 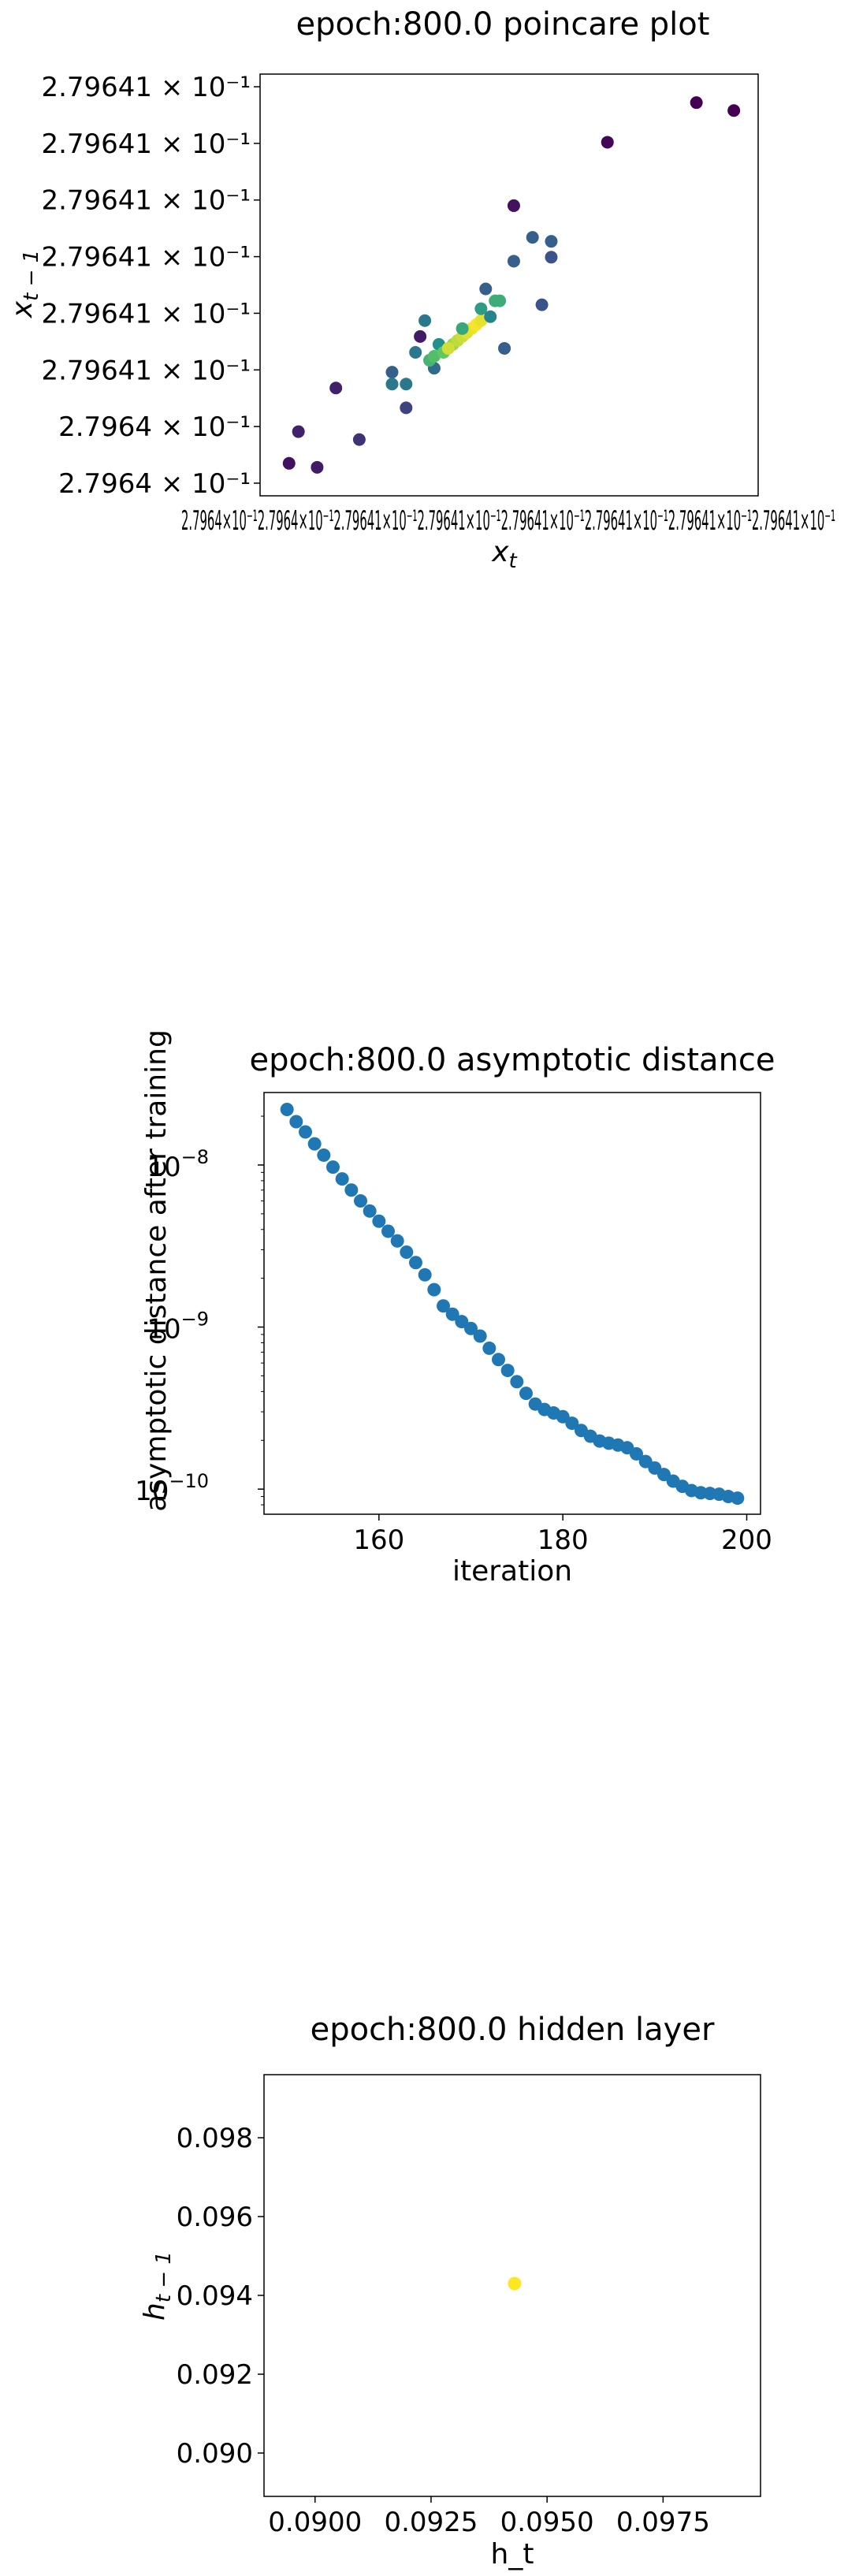 I want to click on y-tick-label: 0.092, so click(x=215, y=2375).